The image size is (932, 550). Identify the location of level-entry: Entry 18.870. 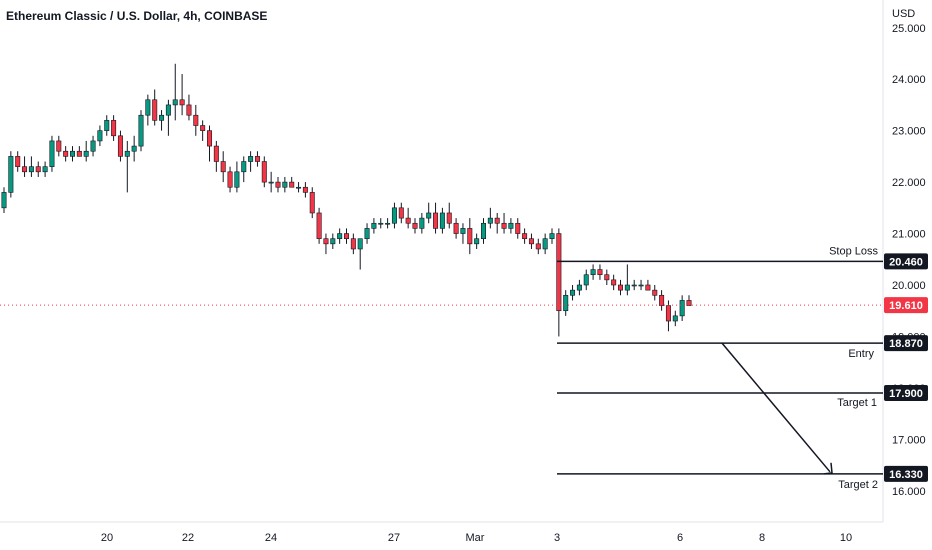
(742, 347).